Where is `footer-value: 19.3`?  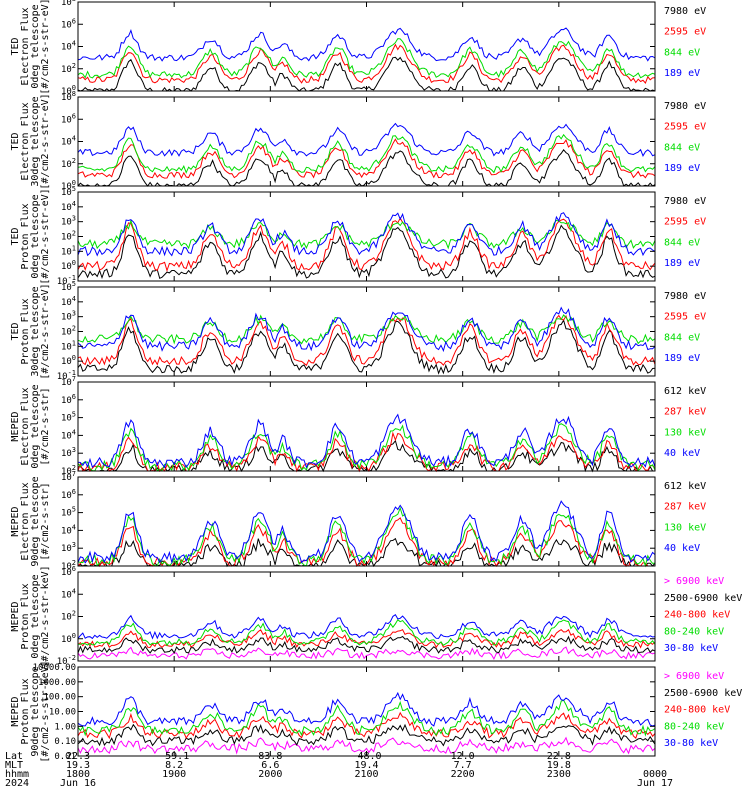 footer-value: 19.3 is located at coordinates (78, 765).